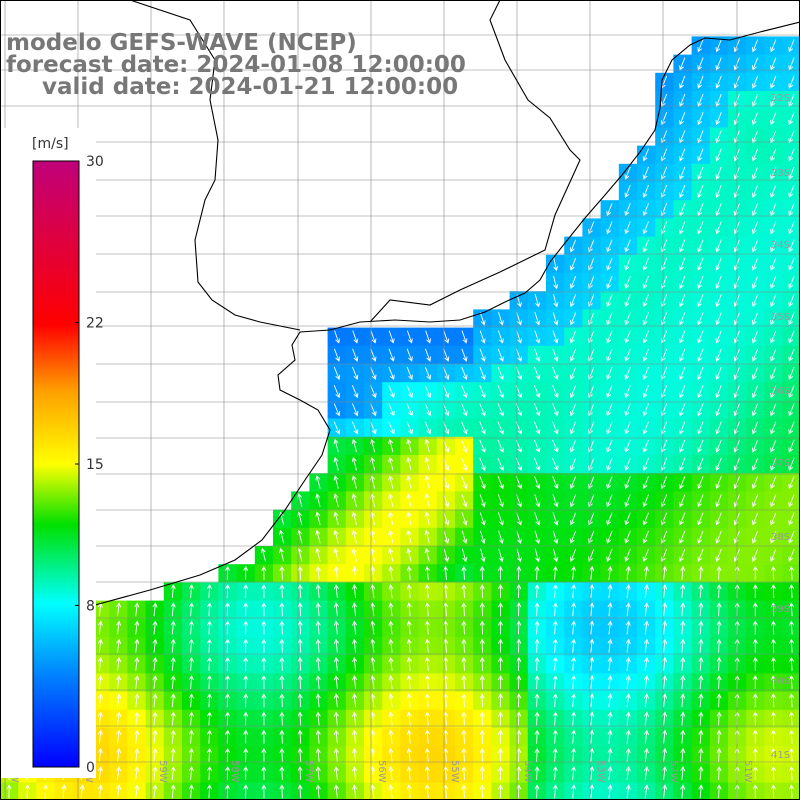 This screenshot has height=800, width=800. Describe the element at coordinates (308, 771) in the screenshot. I see `longitude-label: 57W` at that location.